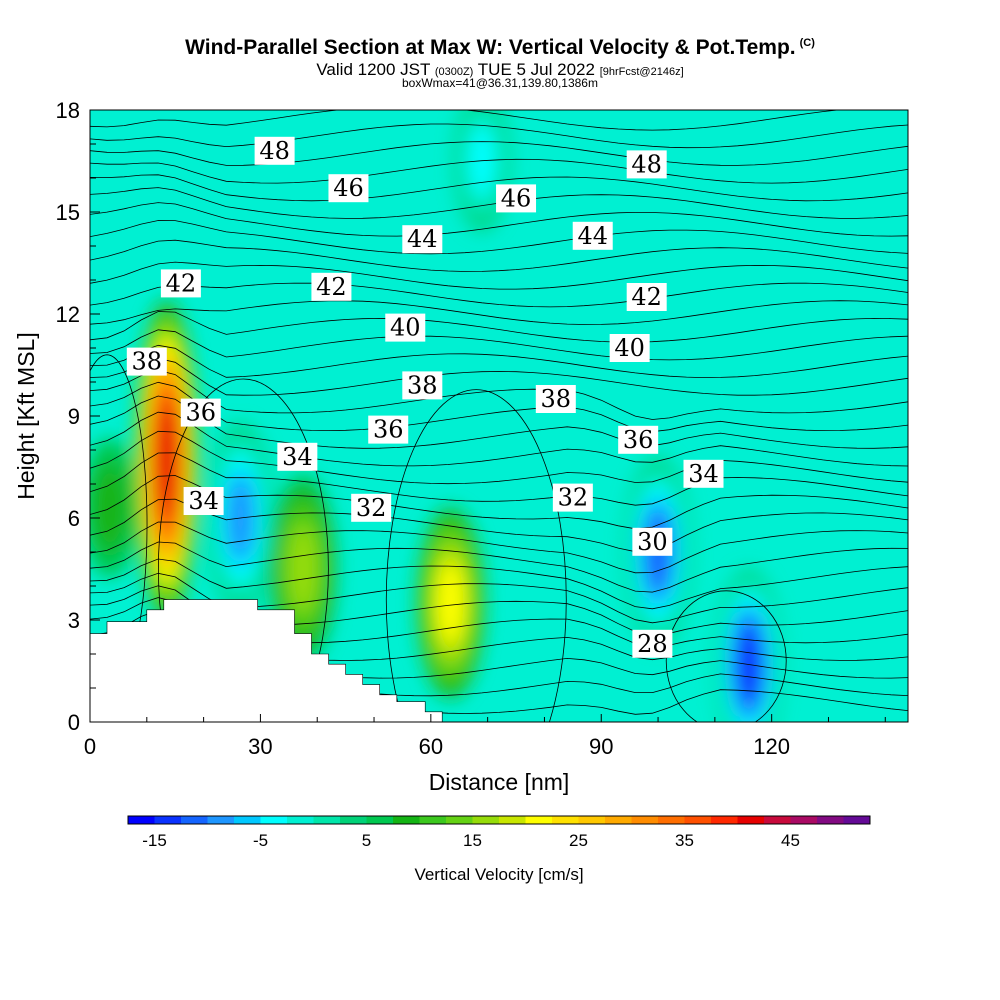 The image size is (1000, 1000). What do you see at coordinates (154, 840) in the screenshot?
I see `colorbar-tick-label: -15` at bounding box center [154, 840].